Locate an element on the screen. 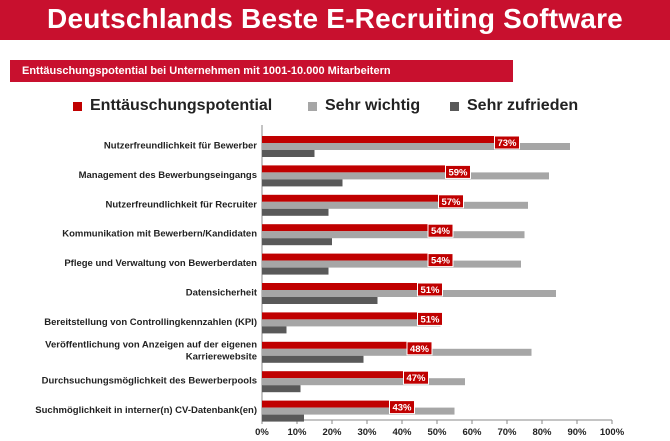  legend-swatch-dark-gray is located at coordinates (454, 106).